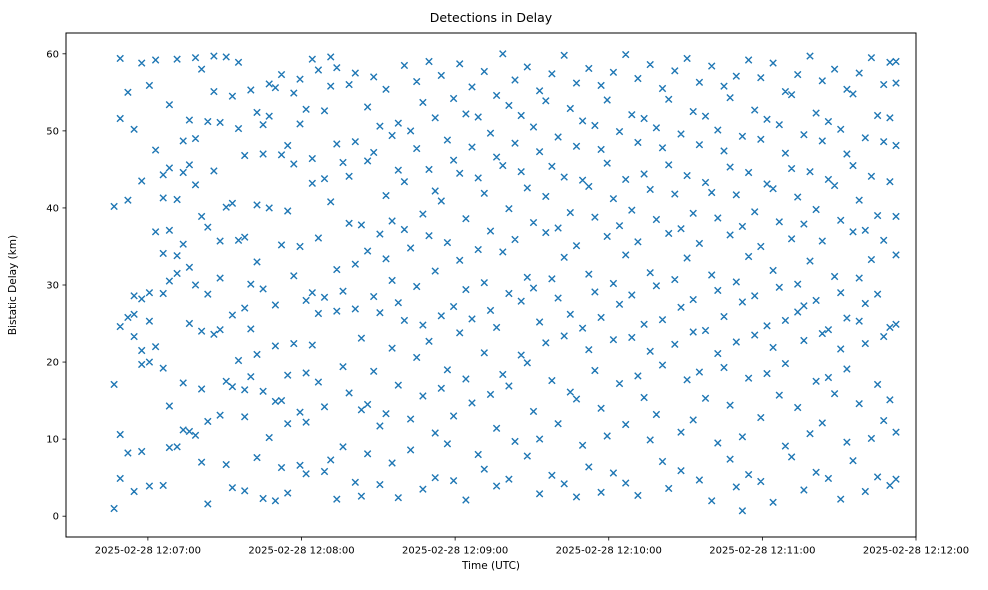 The width and height of the screenshot is (988, 590). I want to click on y-tick-label: 20, so click(52, 363).